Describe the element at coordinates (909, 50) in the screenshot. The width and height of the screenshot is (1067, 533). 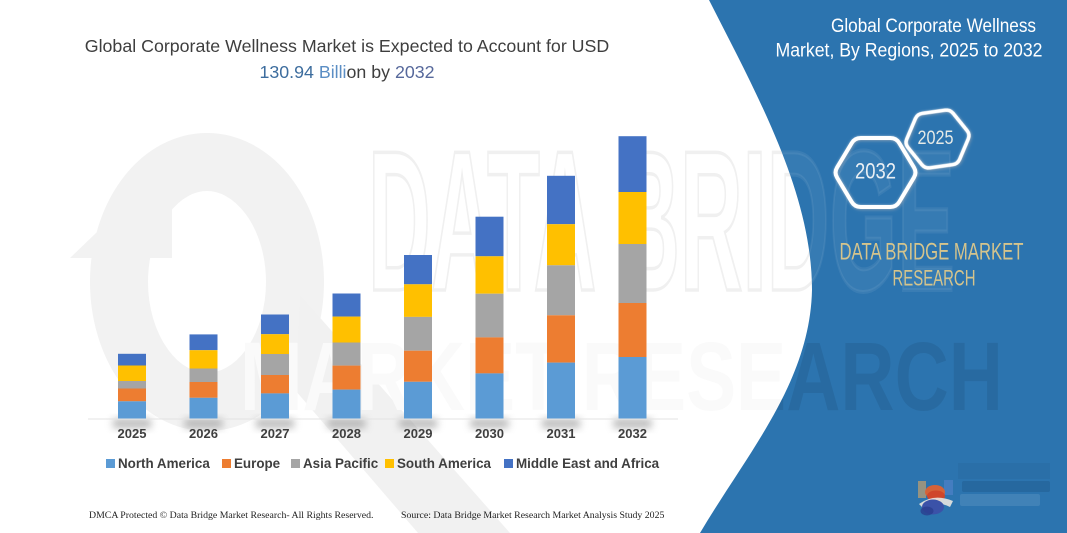
I see `svg-text:Market, By Regions, 2025 to 20: Market, By Regions, 2025 to 2032` at that location.